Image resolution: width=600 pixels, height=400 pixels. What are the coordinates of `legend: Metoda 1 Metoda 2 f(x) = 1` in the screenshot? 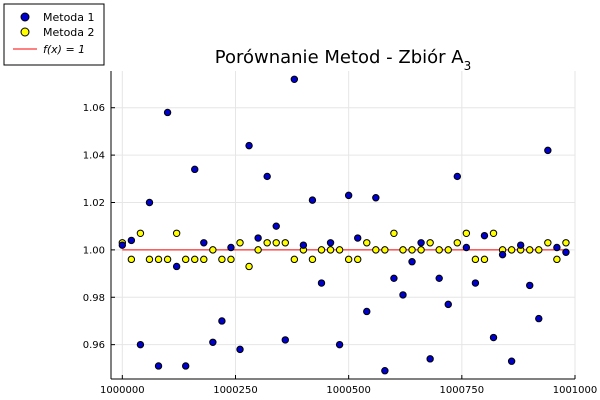 It's located at (54, 34).